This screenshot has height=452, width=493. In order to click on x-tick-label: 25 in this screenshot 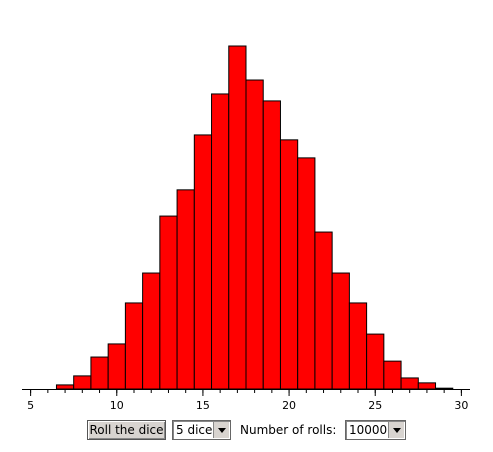, I will do `click(375, 405)`.